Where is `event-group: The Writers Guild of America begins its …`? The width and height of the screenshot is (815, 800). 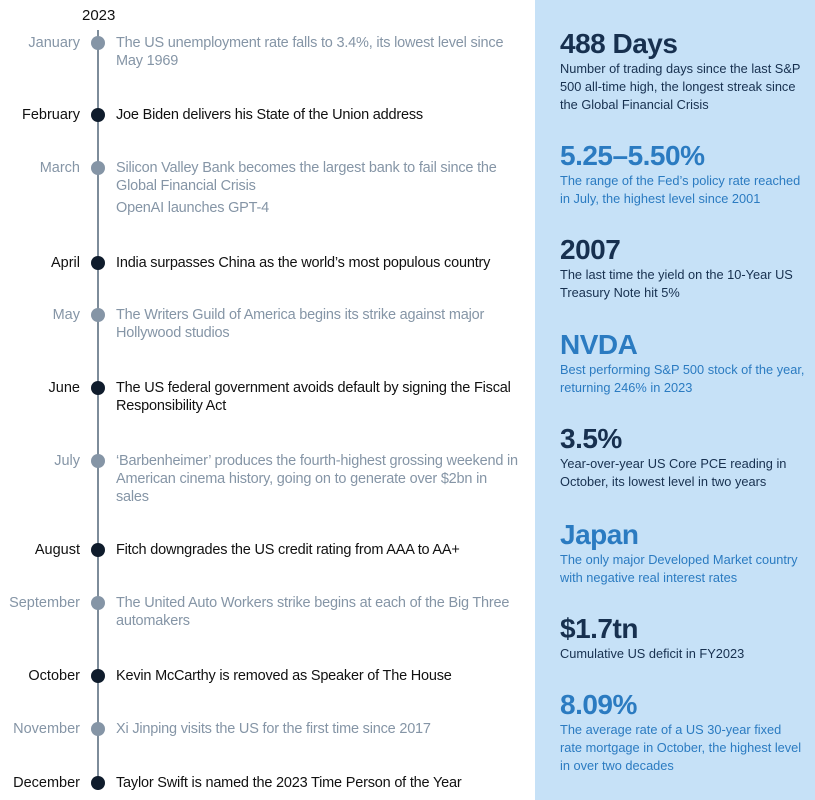 event-group: The Writers Guild of America begins its … is located at coordinates (318, 324).